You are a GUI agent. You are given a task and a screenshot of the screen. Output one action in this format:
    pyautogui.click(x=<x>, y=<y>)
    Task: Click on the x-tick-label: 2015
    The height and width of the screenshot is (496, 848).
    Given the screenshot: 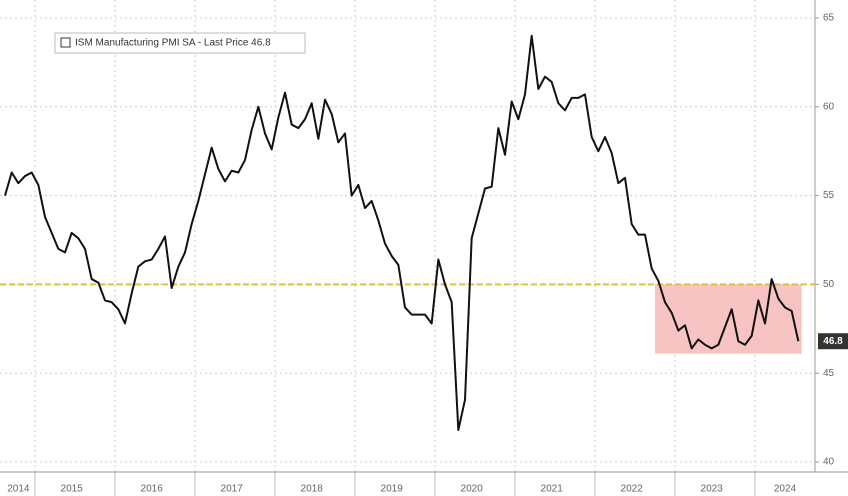 What is the action you would take?
    pyautogui.click(x=72, y=489)
    